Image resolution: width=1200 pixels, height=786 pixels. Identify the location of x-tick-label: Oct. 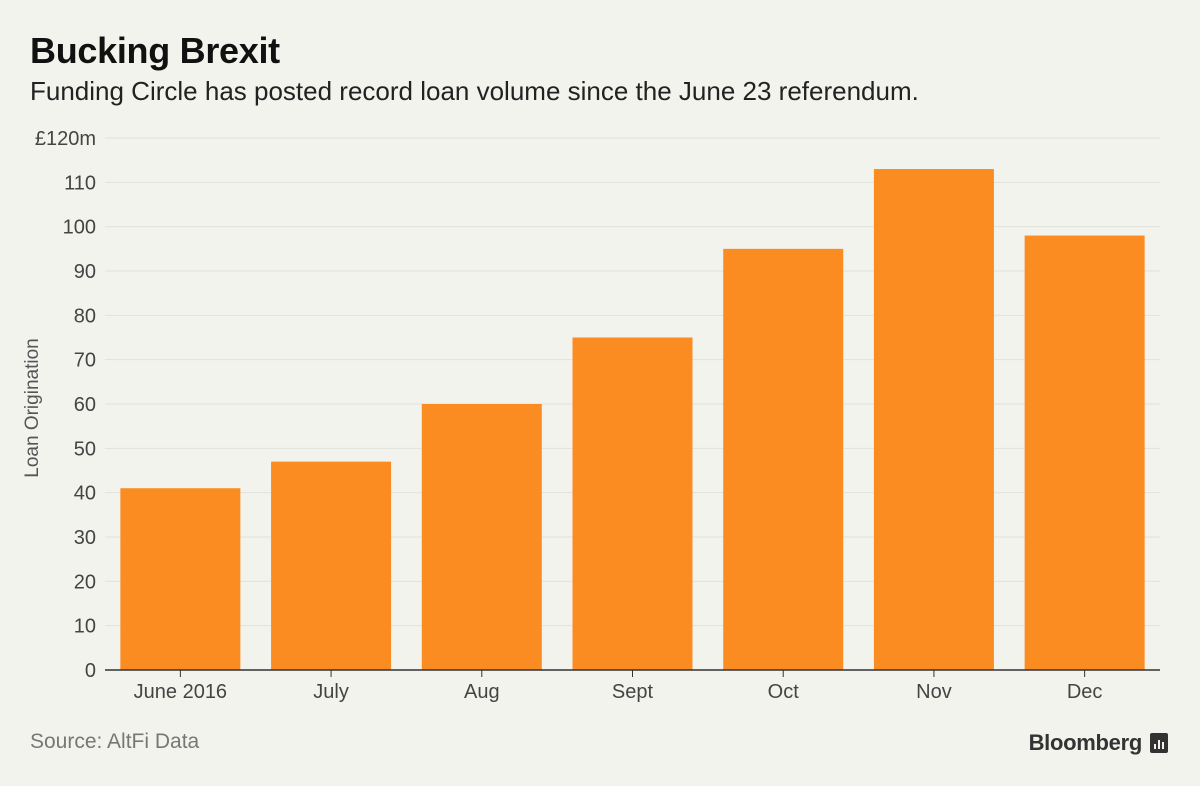
(784, 692).